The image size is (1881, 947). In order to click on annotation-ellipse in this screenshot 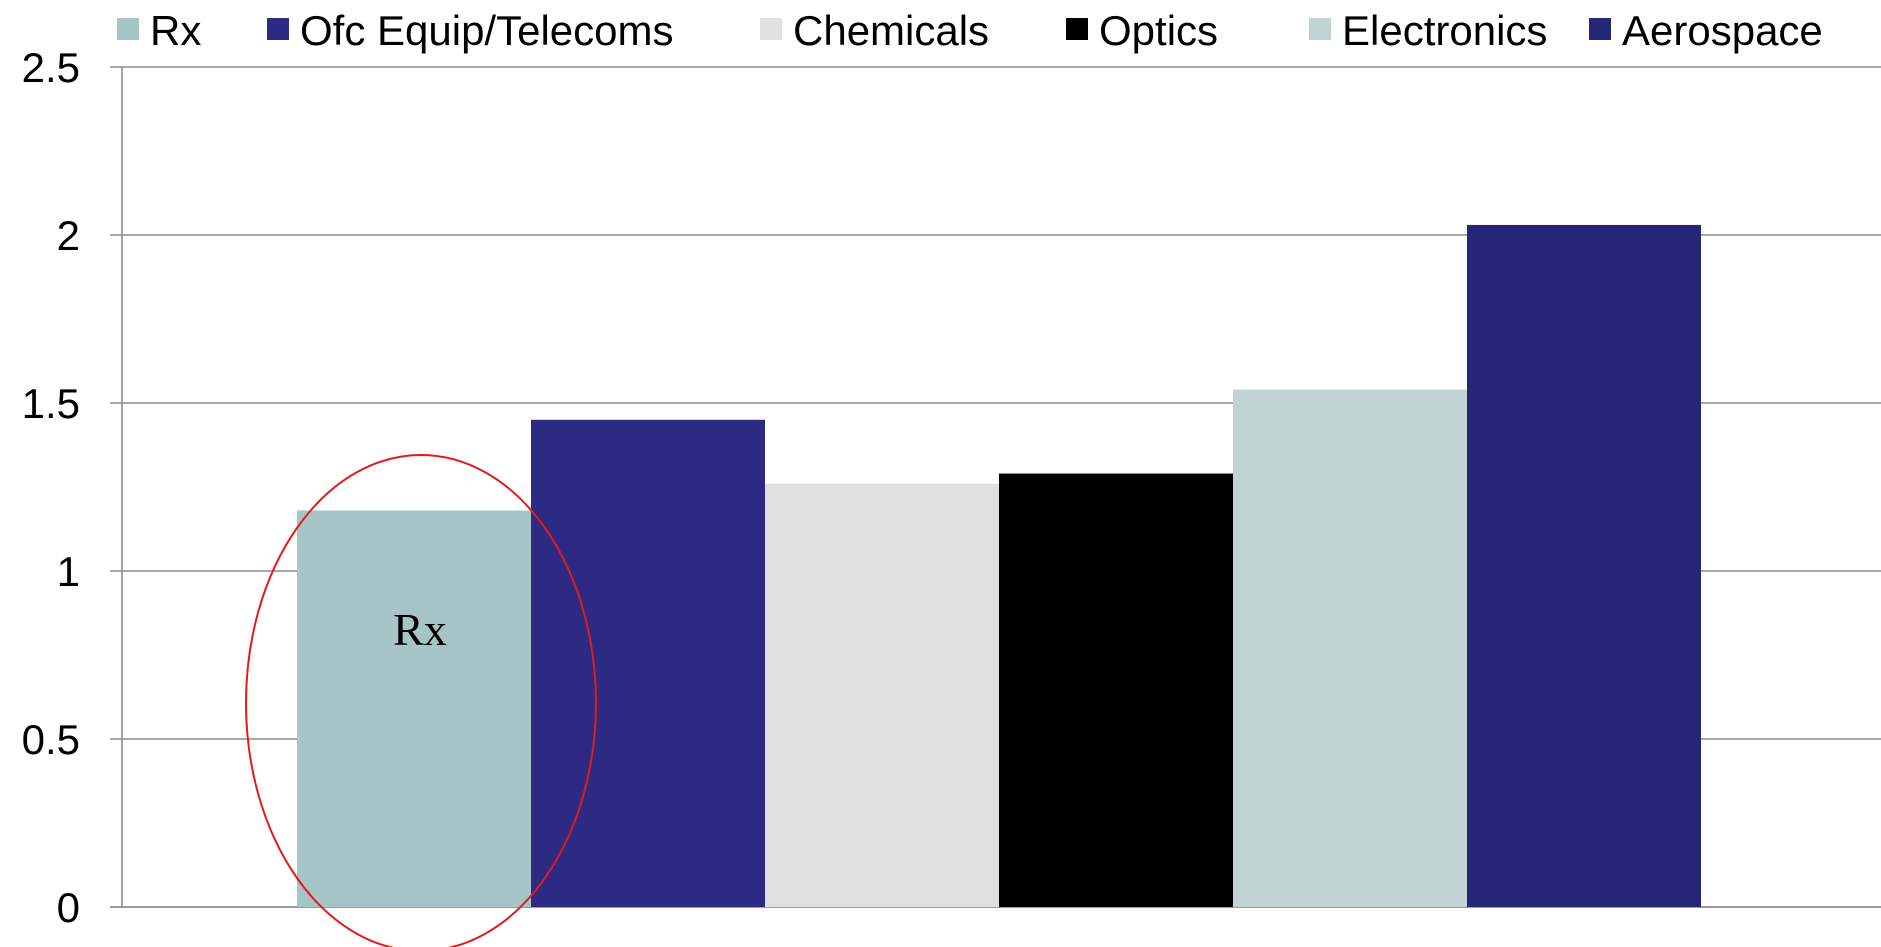, I will do `click(421, 700)`.